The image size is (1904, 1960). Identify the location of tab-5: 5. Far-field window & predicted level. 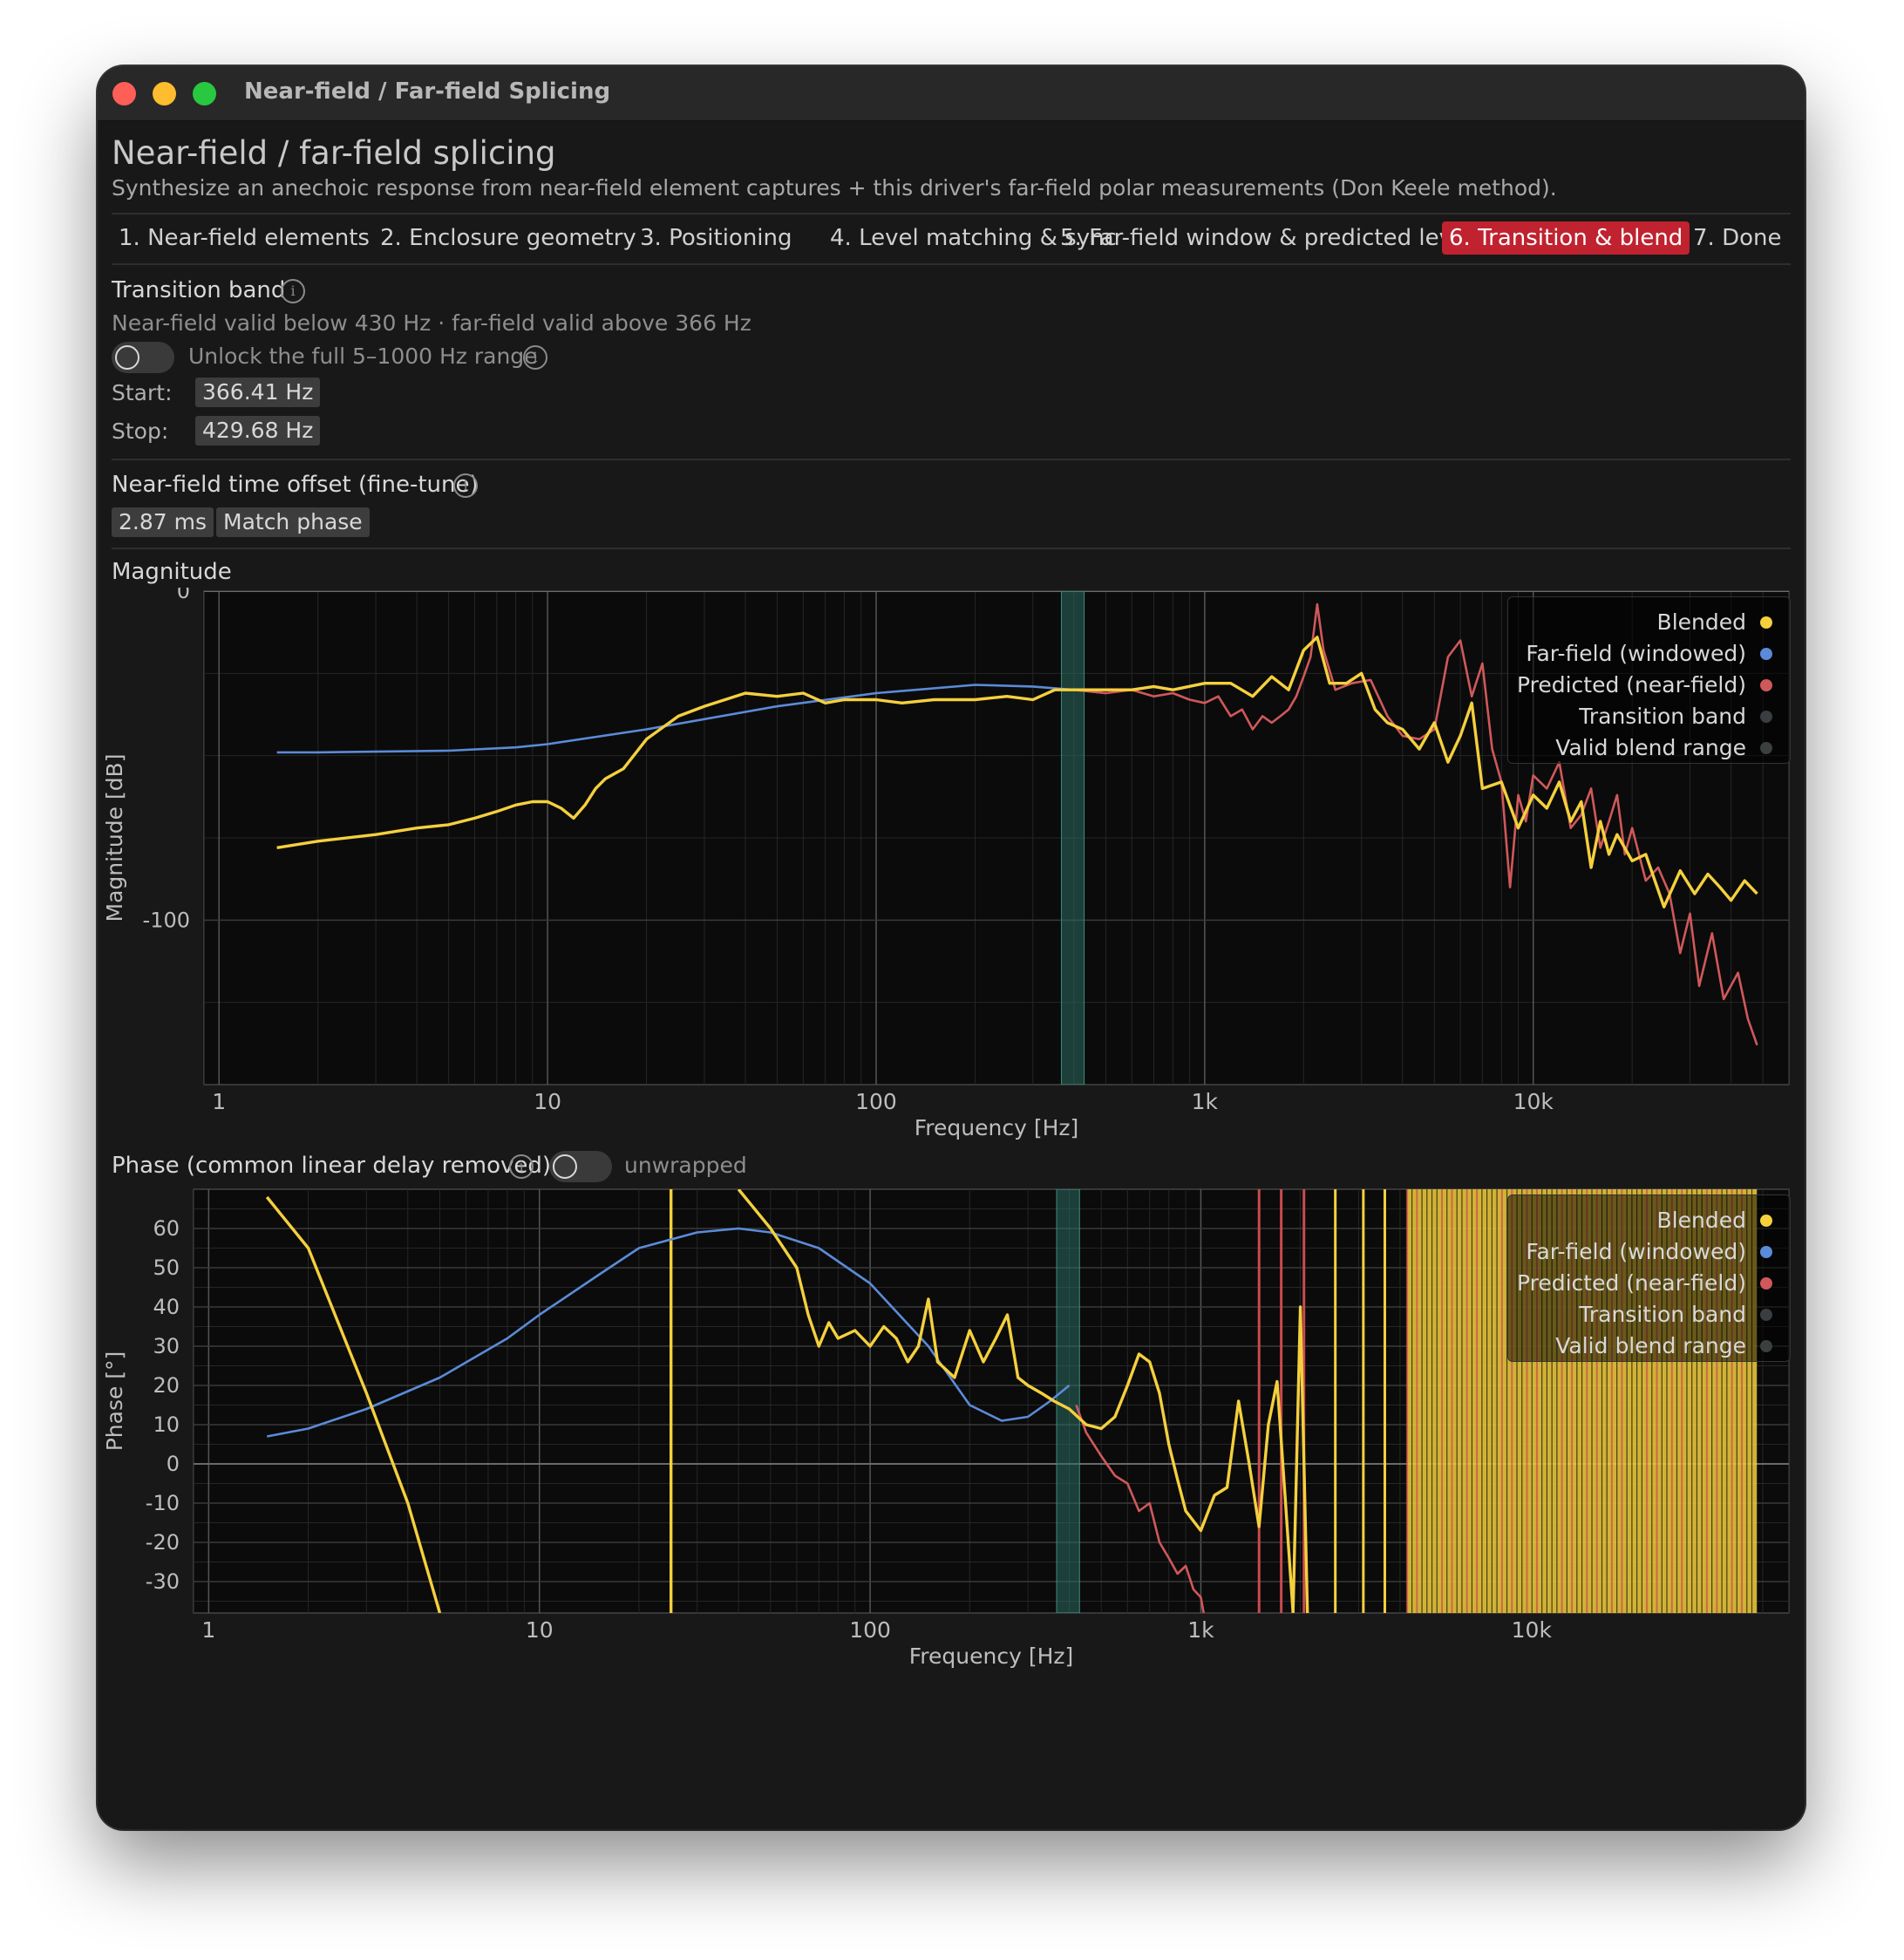
(1266, 238).